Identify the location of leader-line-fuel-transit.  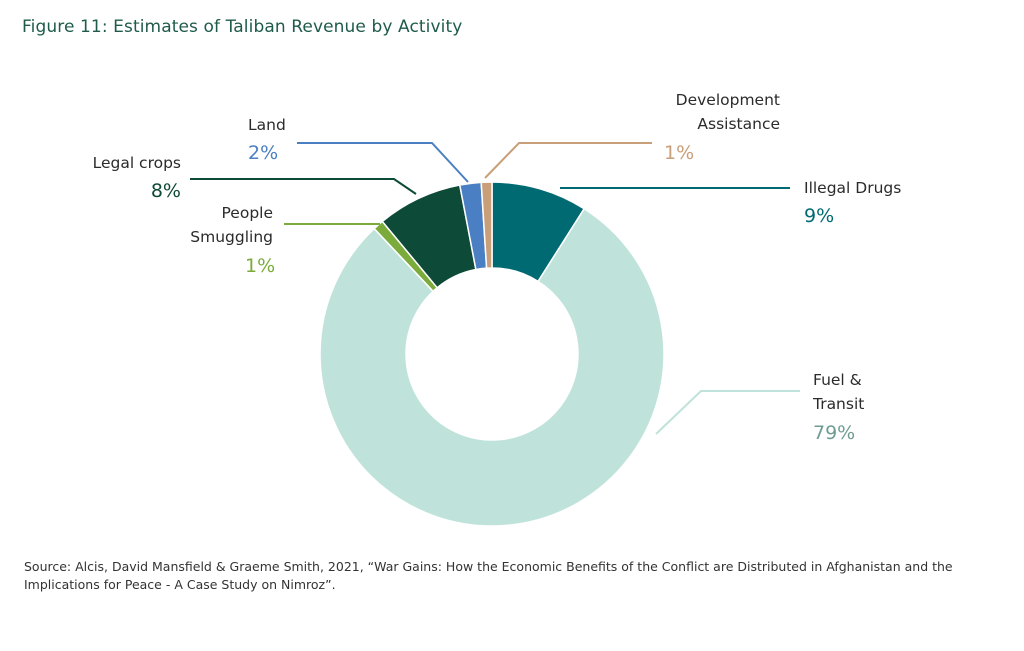
(727, 412).